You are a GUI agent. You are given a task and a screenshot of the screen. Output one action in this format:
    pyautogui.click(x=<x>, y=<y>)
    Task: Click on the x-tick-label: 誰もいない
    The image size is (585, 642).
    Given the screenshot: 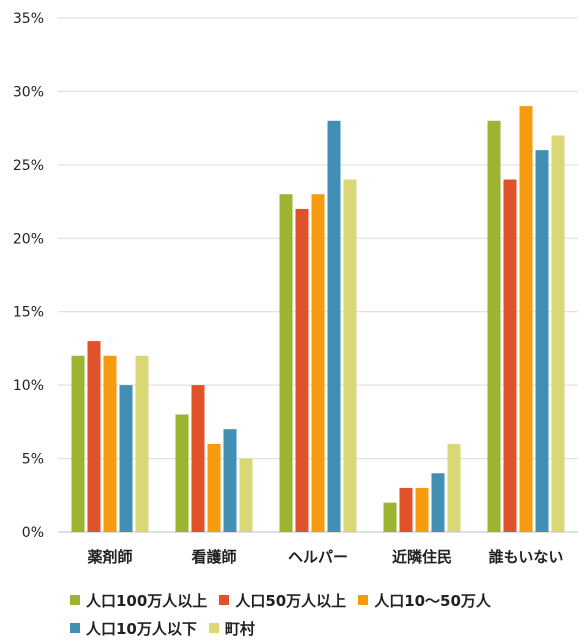 What is the action you would take?
    pyautogui.click(x=526, y=557)
    